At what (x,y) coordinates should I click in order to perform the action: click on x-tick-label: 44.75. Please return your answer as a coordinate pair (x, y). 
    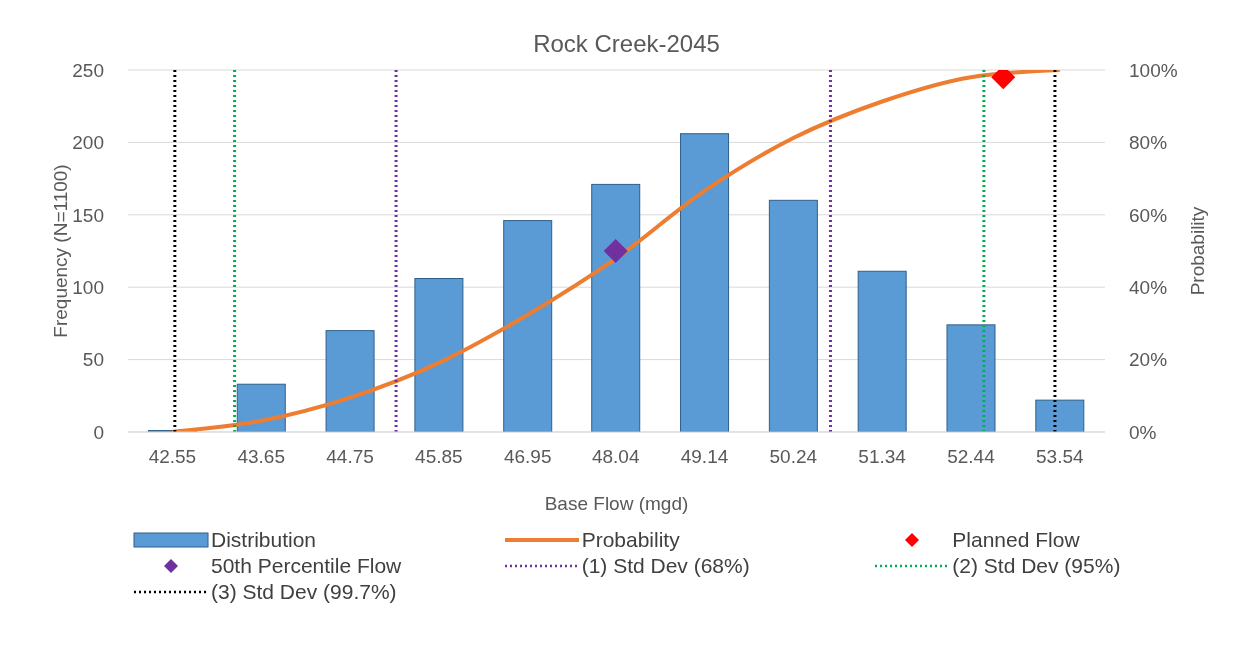
    Looking at the image, I should click on (350, 457).